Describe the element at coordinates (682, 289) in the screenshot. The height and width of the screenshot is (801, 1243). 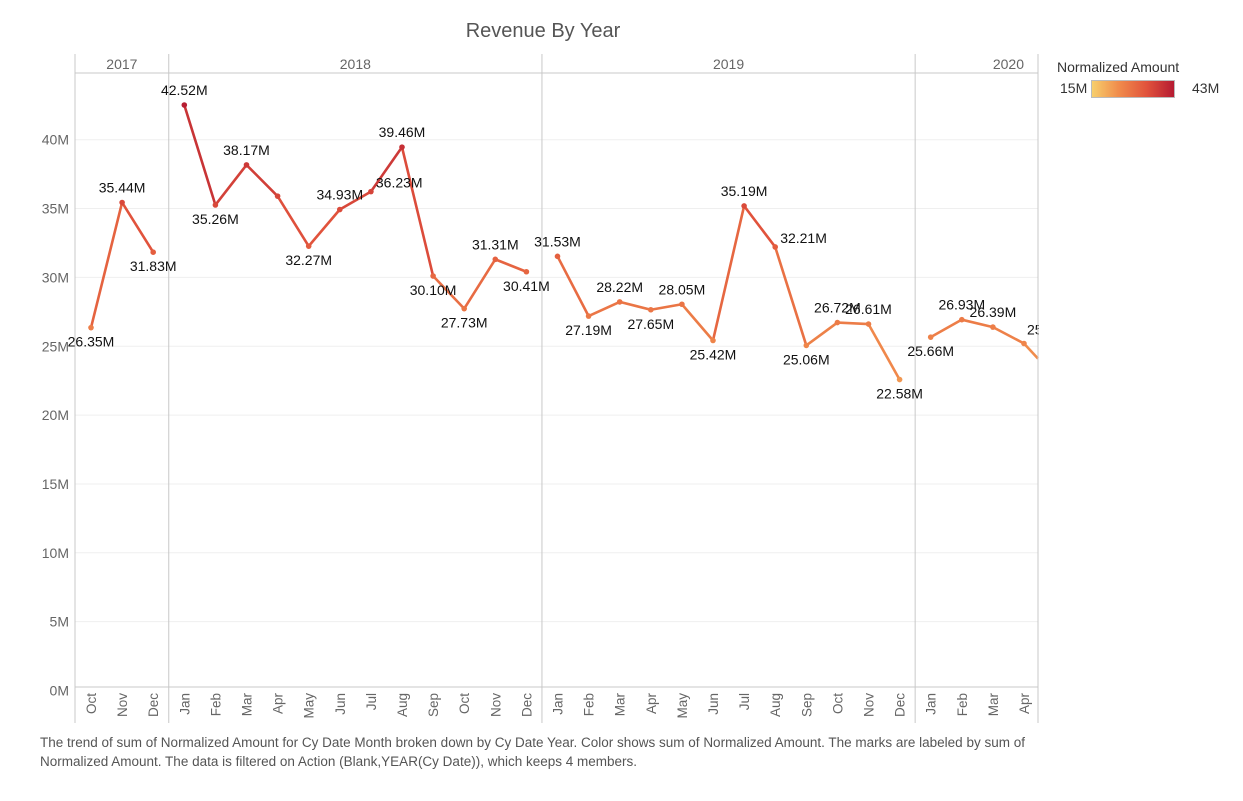
I see `data-label: 28.05M` at that location.